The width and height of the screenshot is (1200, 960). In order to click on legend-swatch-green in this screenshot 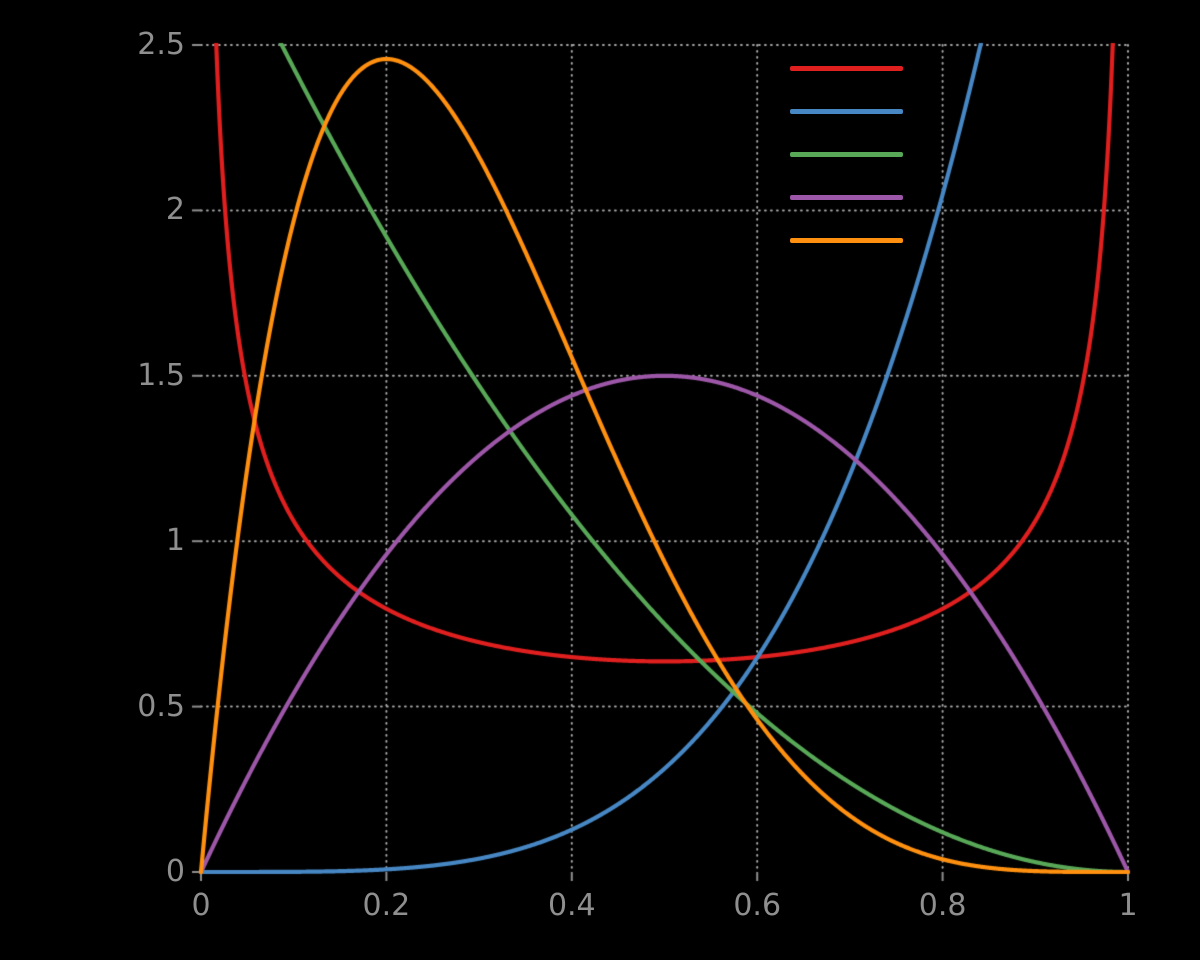, I will do `click(846, 154)`.